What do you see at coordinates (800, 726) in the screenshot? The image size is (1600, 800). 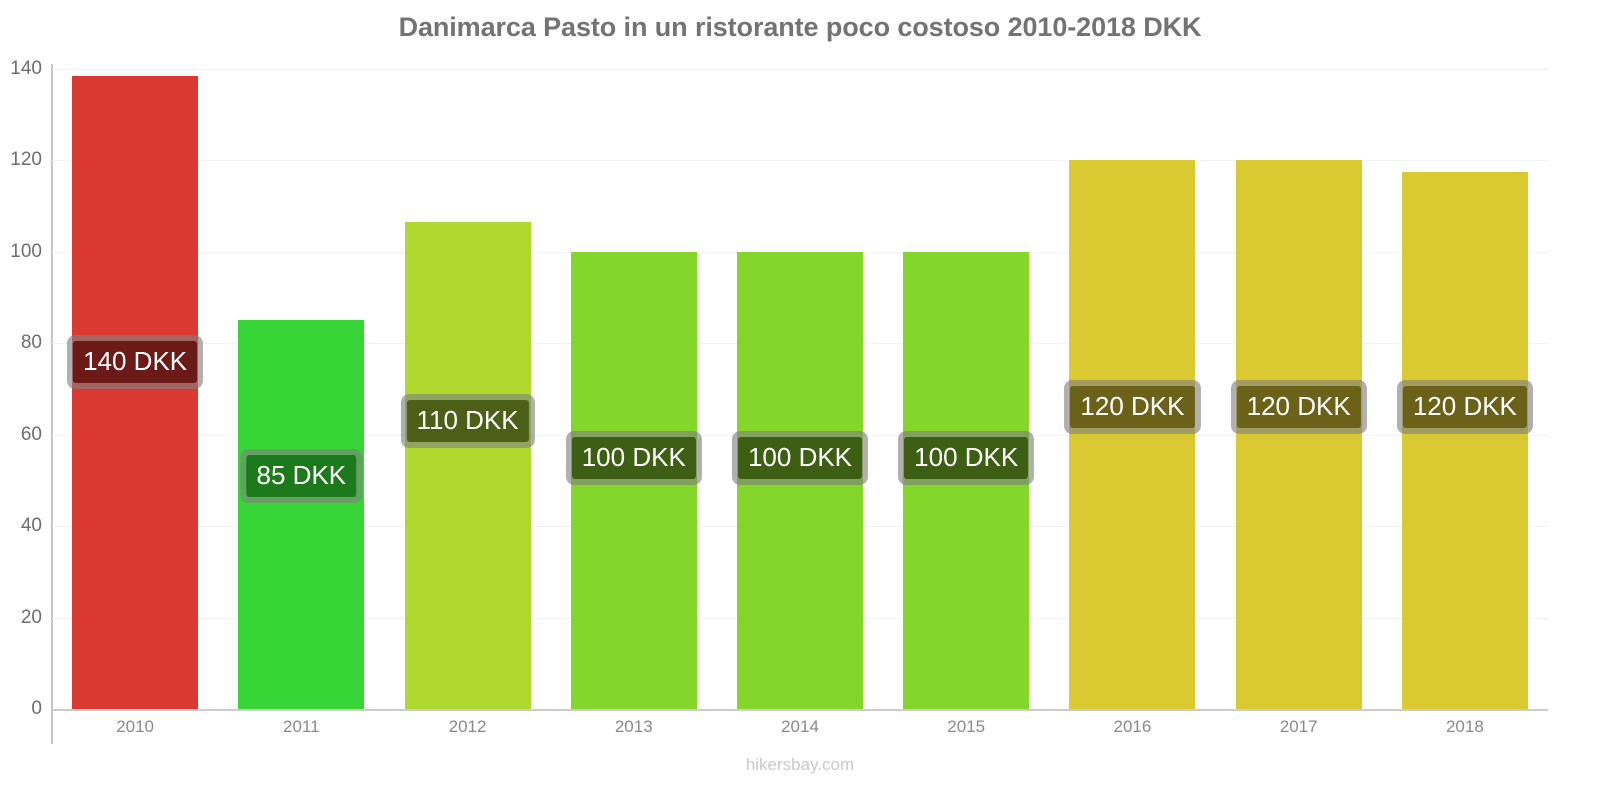 I see `x-axis-tick-label-2014: 2014` at bounding box center [800, 726].